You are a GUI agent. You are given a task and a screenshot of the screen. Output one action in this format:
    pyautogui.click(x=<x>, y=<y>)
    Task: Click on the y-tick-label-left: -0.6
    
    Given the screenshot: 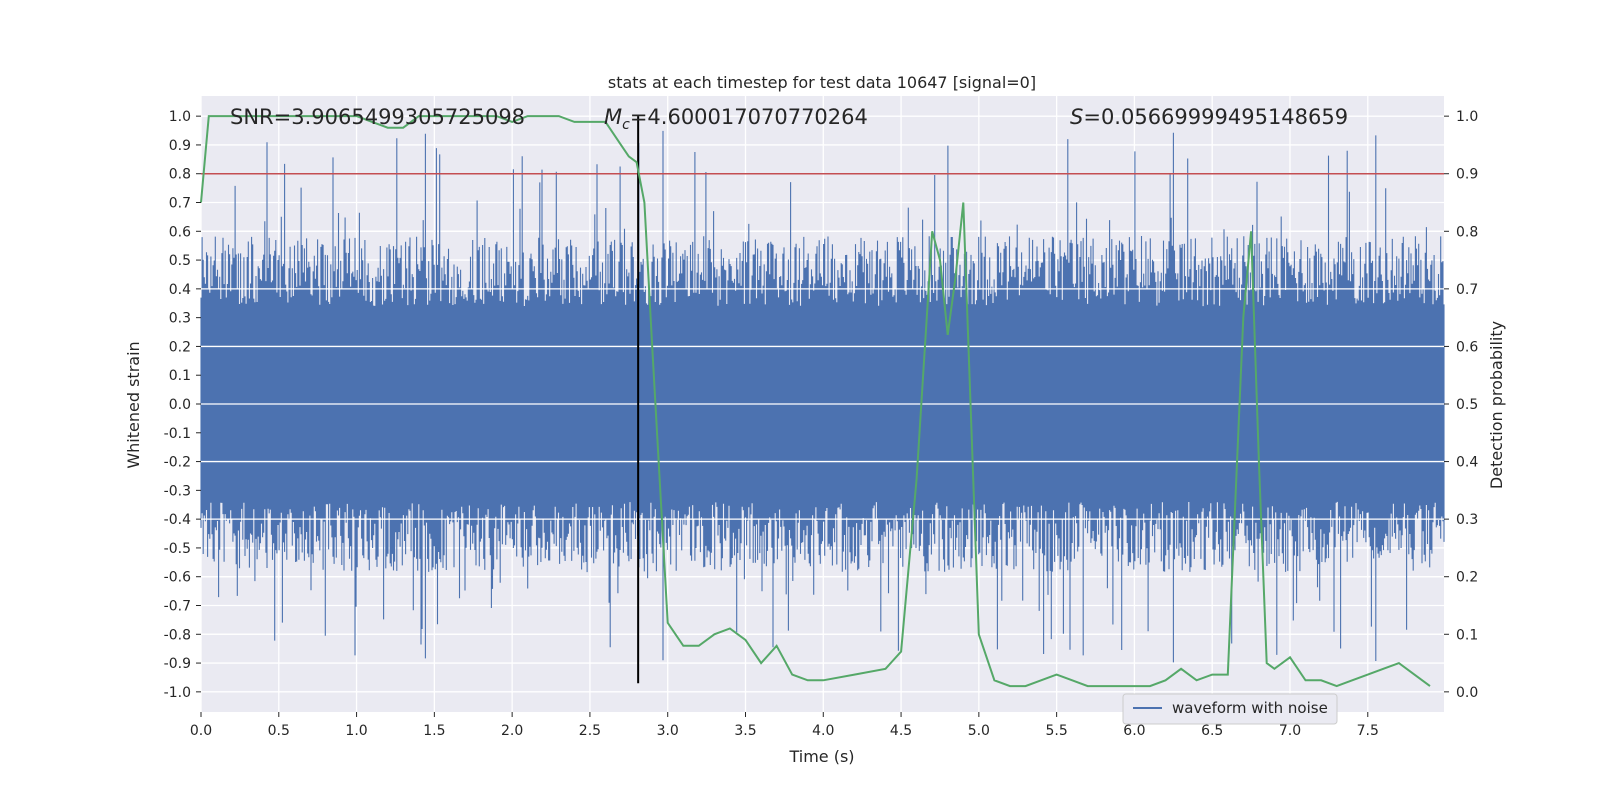 What is the action you would take?
    pyautogui.click(x=177, y=578)
    